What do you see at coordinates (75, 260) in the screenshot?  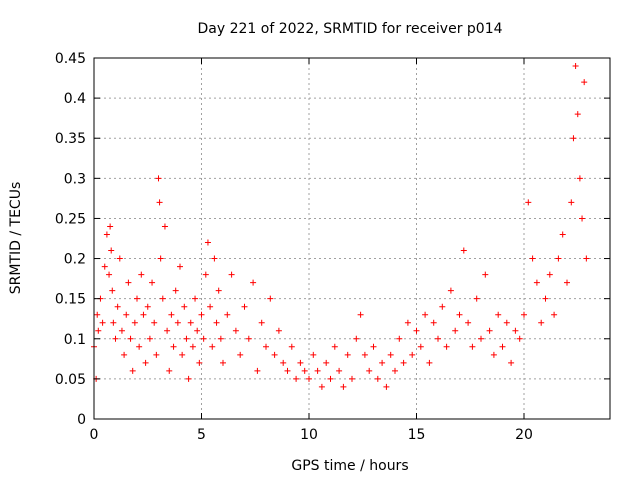 I see `y-tick-label: 0.2` at bounding box center [75, 260].